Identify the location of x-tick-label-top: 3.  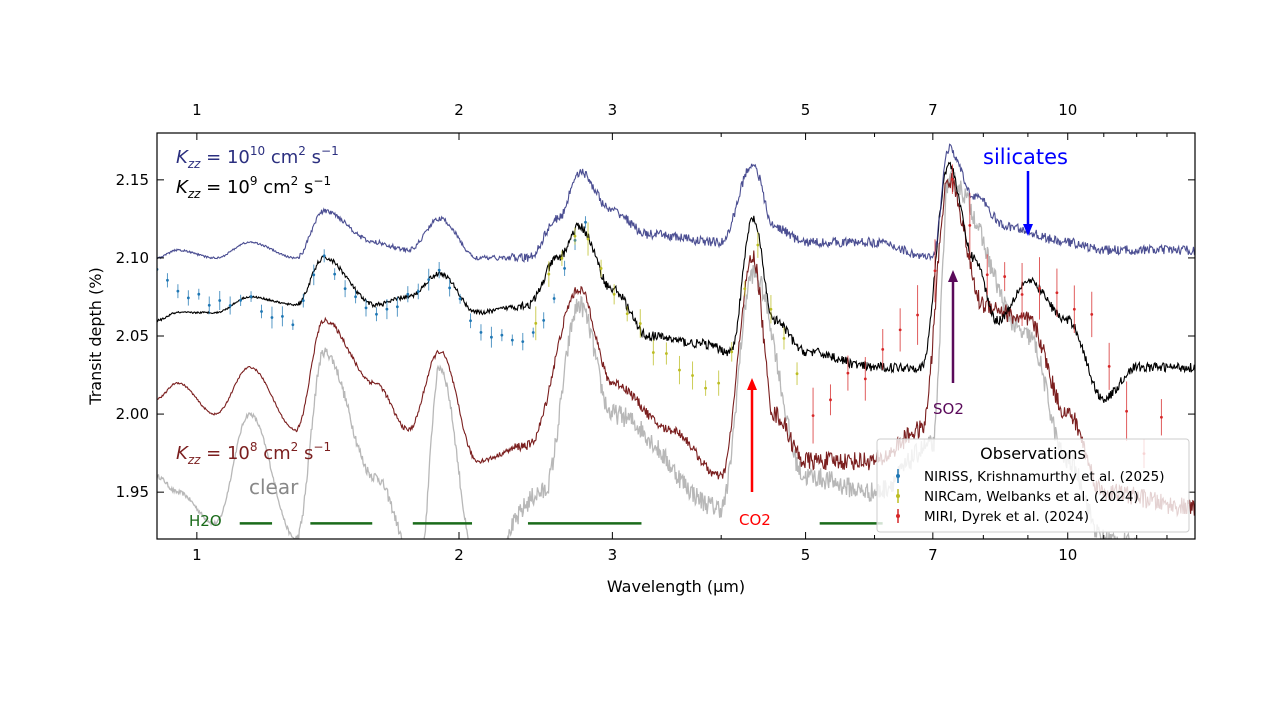
(613, 110).